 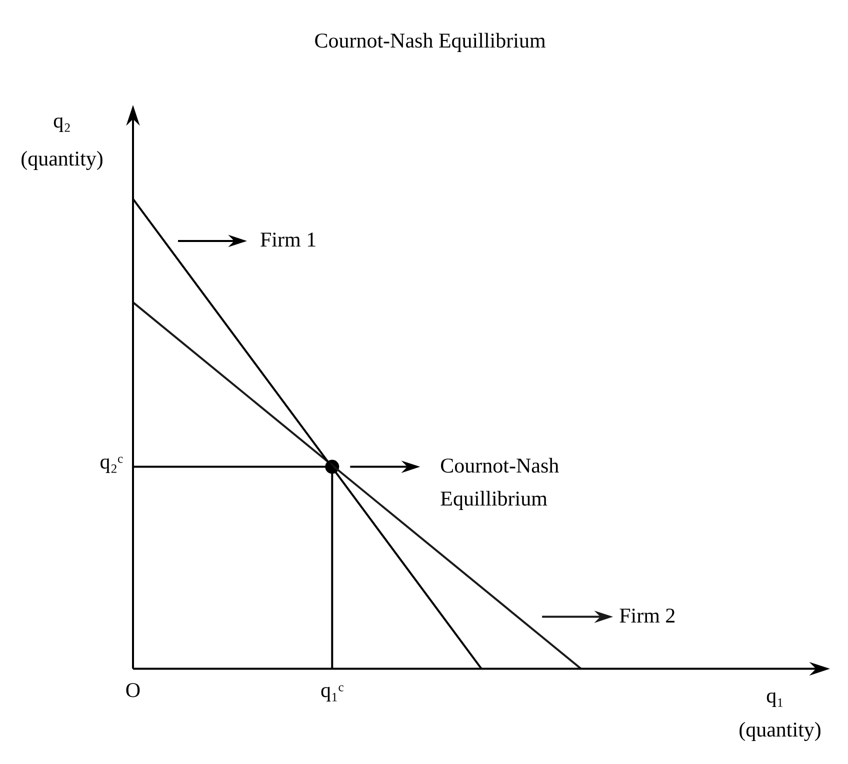 I want to click on y-axis-title: q₂ (quantity), so click(x=62, y=139).